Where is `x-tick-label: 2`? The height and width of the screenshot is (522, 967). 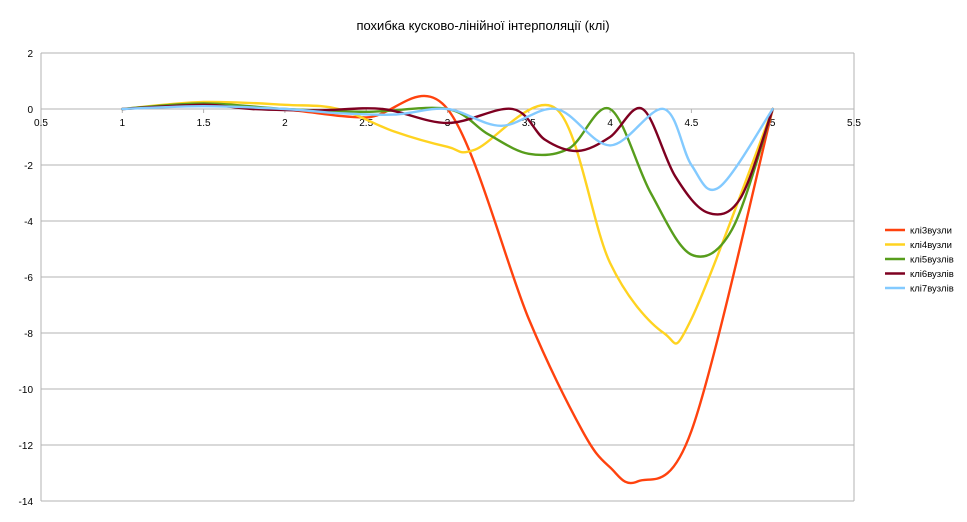
x-tick-label: 2 is located at coordinates (285, 123).